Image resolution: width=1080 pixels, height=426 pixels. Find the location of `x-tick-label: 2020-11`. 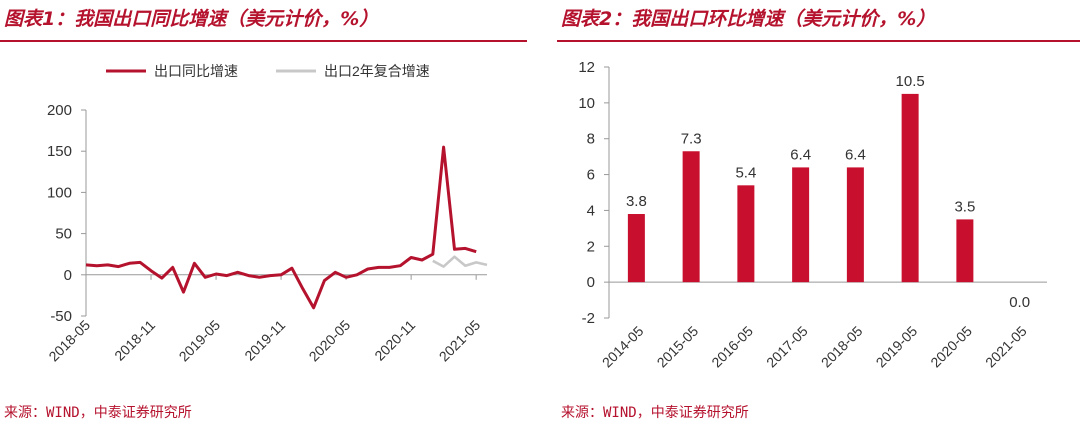

x-tick-label: 2020-11 is located at coordinates (394, 340).